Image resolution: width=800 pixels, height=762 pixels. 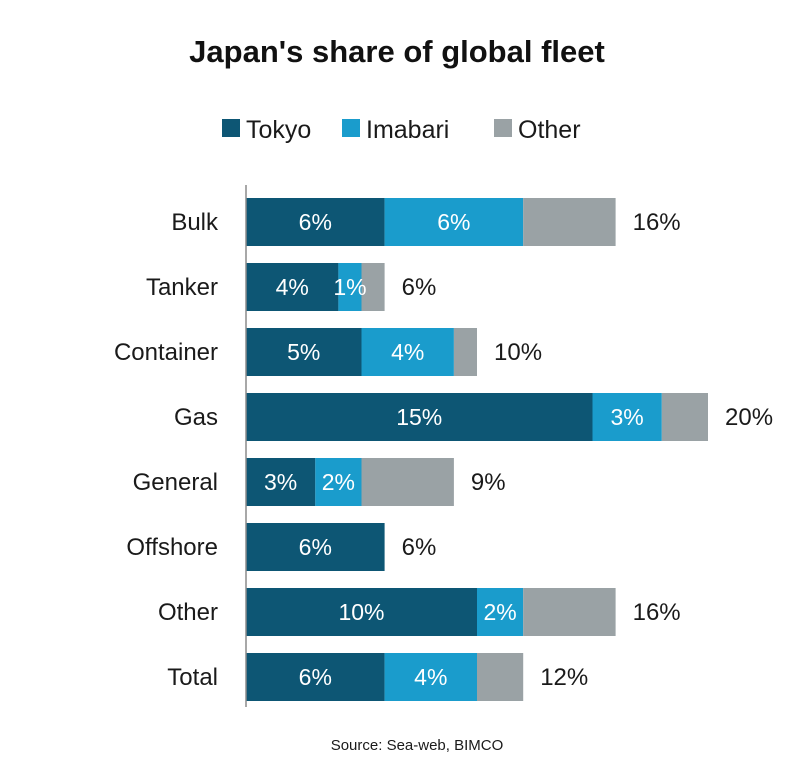 I want to click on bar-total-imabari, so click(x=430, y=677).